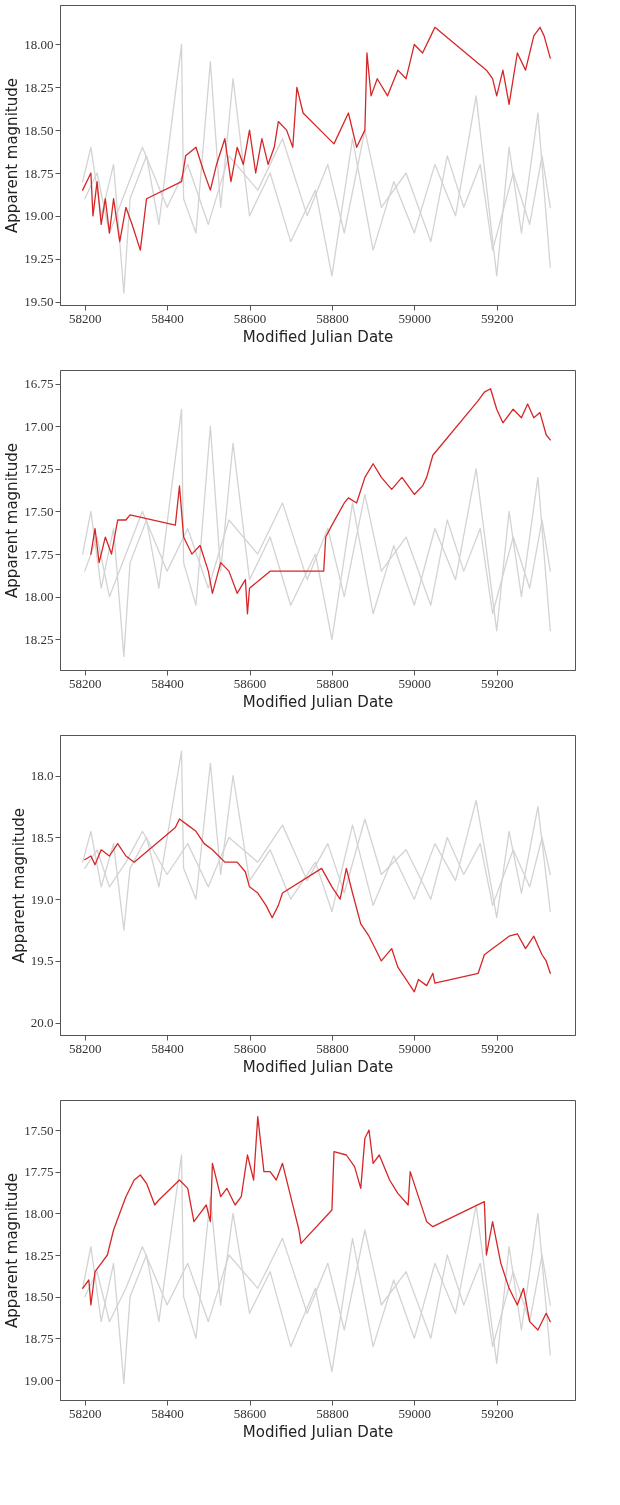 This screenshot has width=620, height=1505. Describe the element at coordinates (39, 259) in the screenshot. I see `y-tick-label: 19.25` at that location.